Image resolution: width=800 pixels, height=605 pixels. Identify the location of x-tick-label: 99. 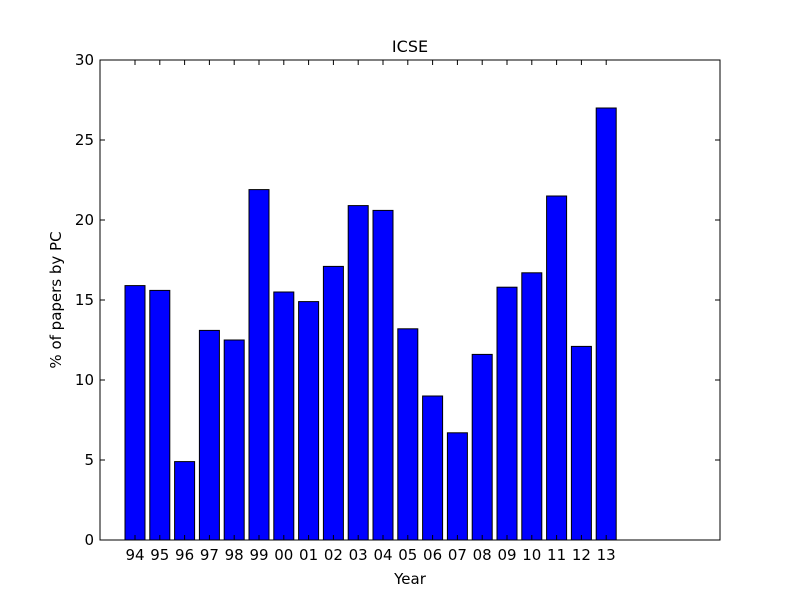
(258, 555).